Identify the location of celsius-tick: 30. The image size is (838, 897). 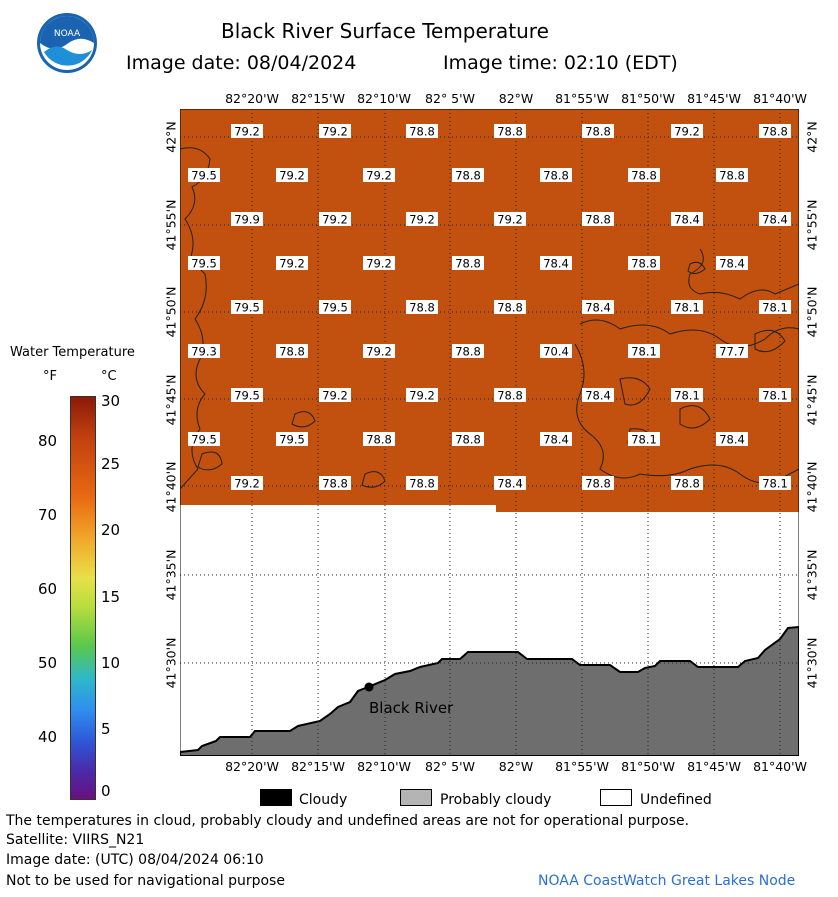
(111, 401).